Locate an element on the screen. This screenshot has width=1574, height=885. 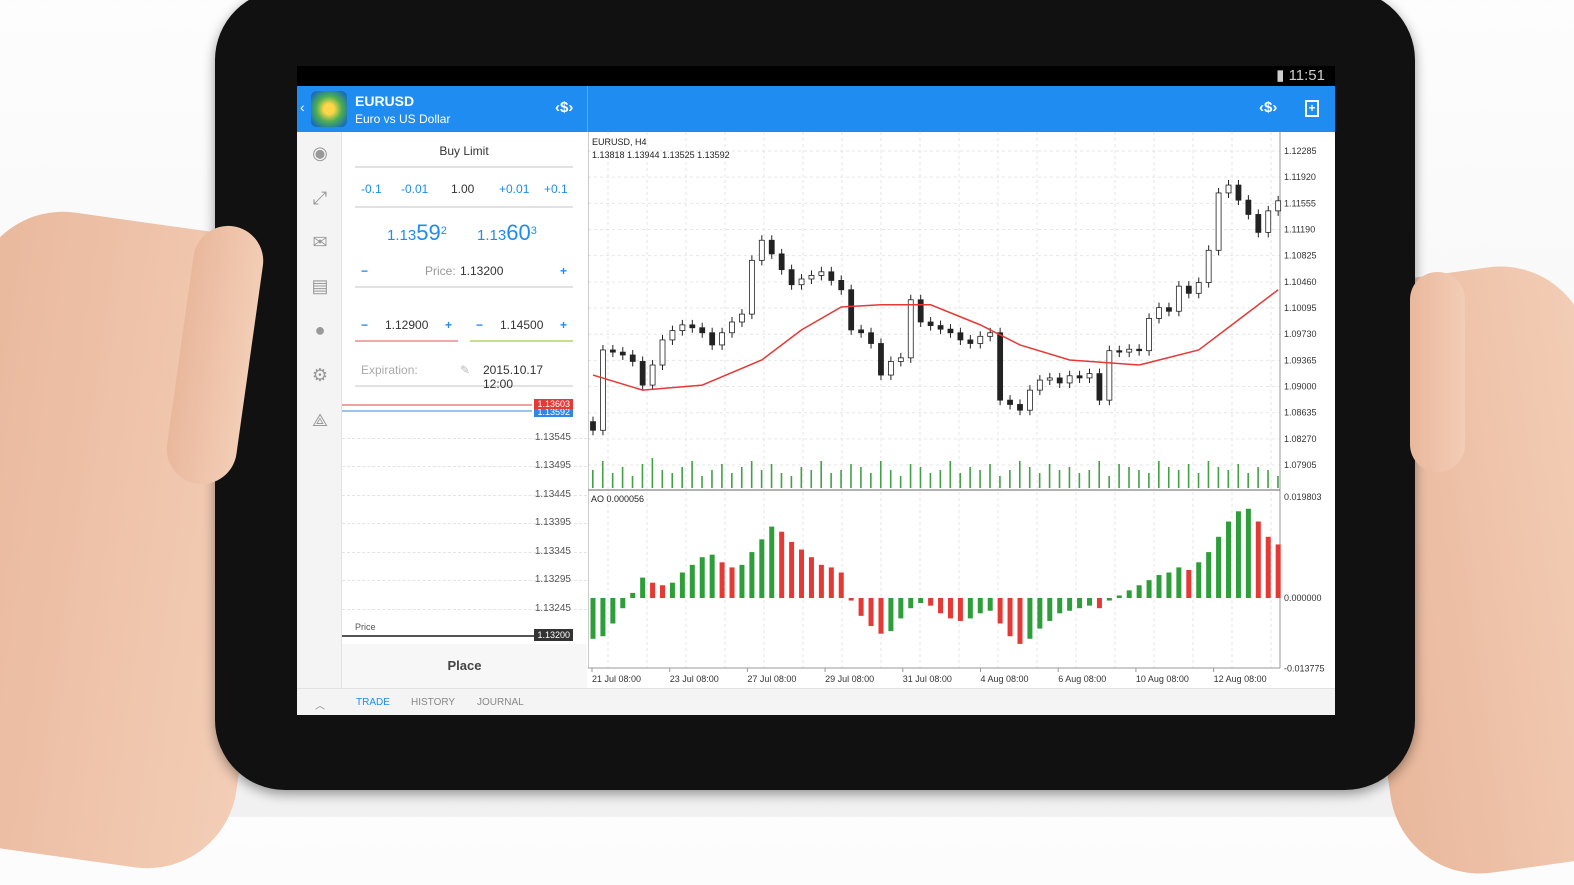
expiration-label: Expiration: is located at coordinates (389, 370).